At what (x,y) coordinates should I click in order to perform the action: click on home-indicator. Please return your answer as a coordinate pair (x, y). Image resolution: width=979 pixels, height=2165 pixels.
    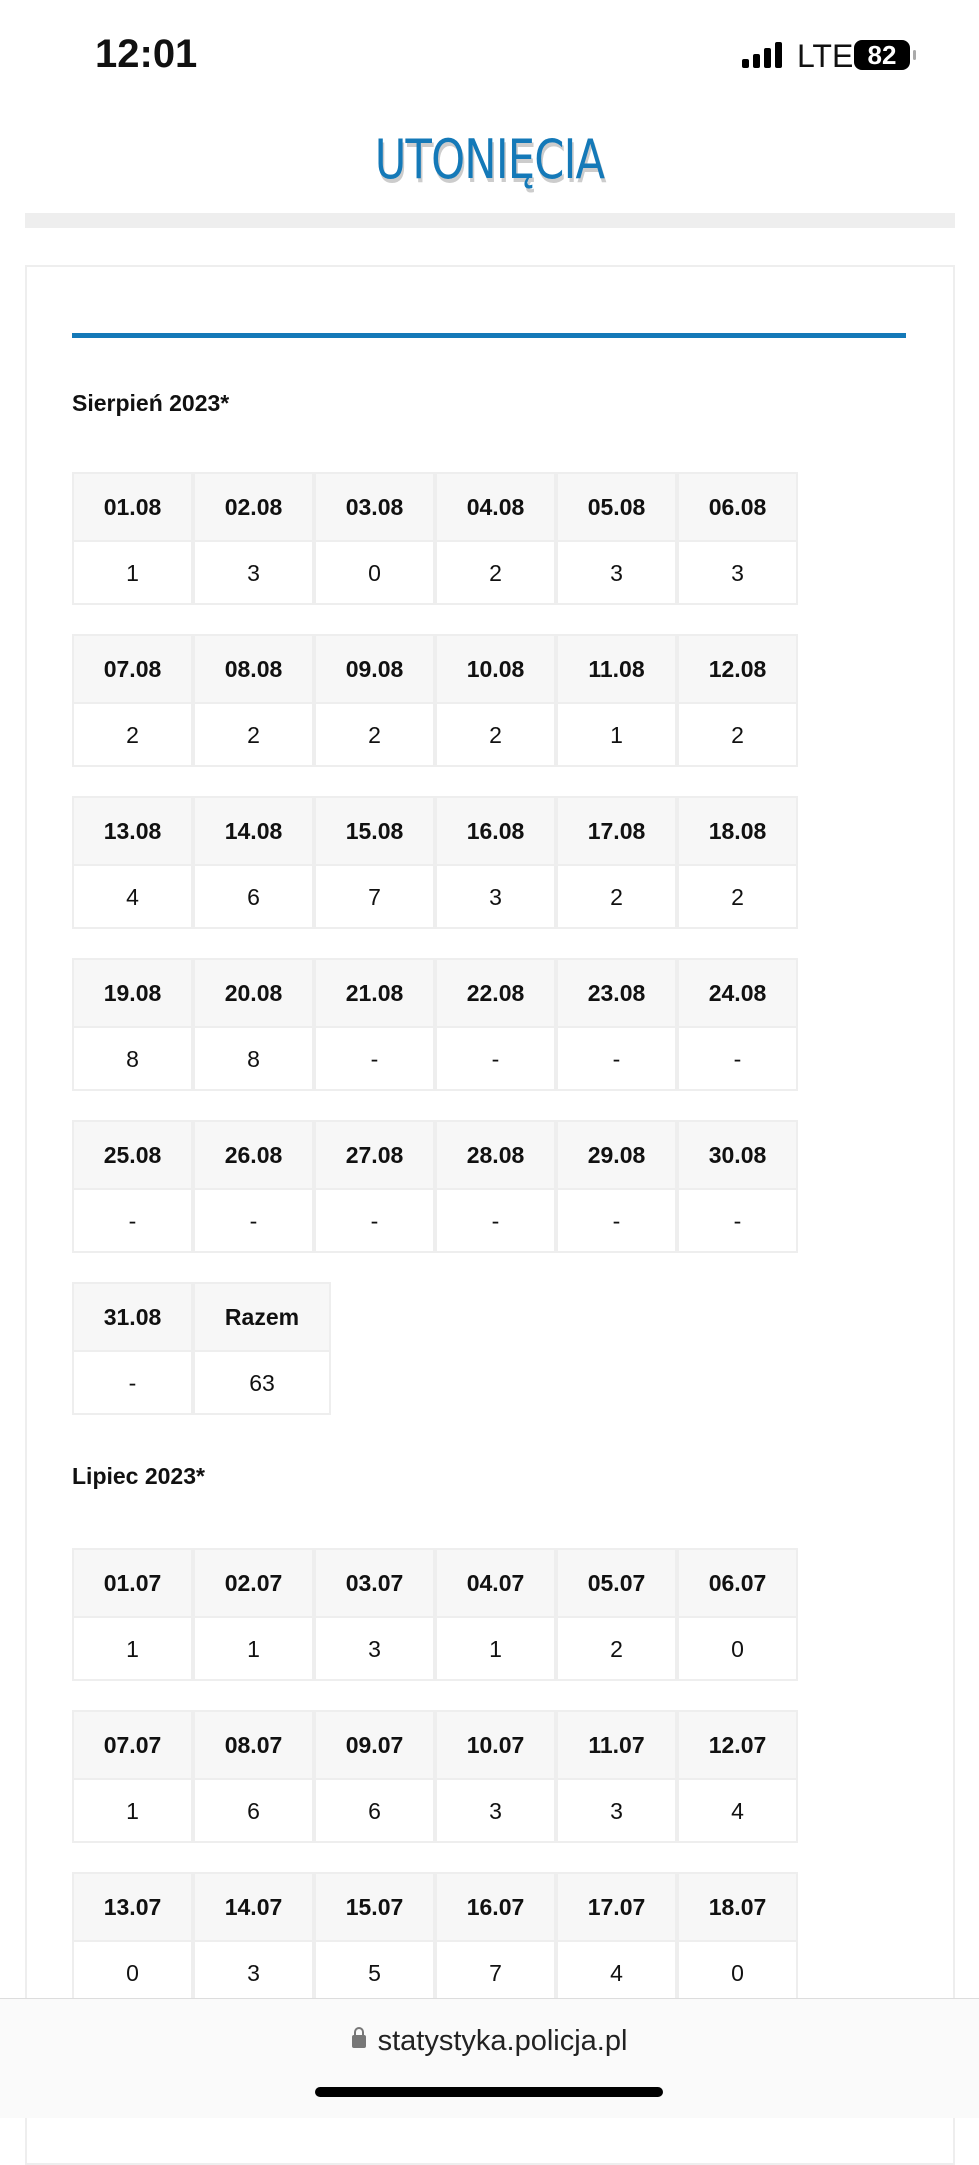
    Looking at the image, I should click on (489, 2092).